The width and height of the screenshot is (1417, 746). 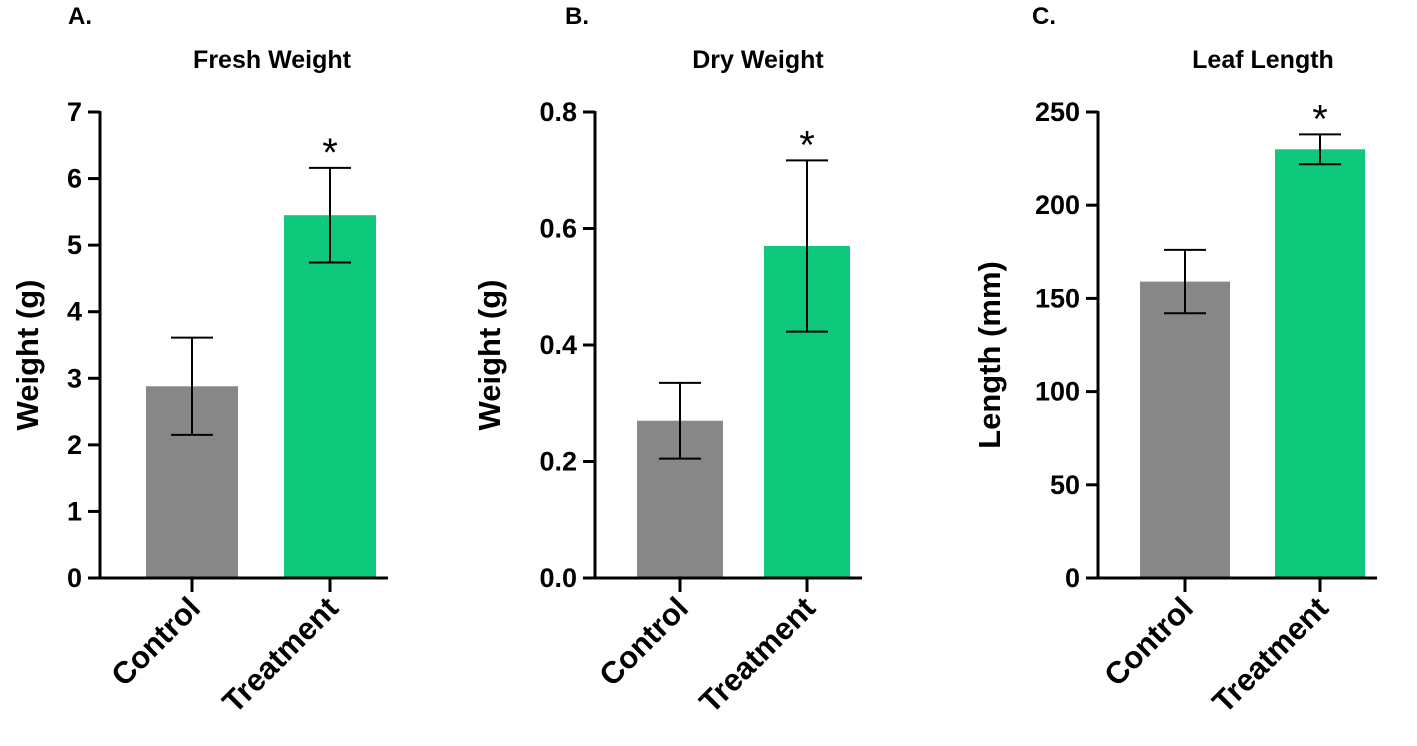 What do you see at coordinates (989, 355) in the screenshot?
I see `y-axis-label: Length (mm)` at bounding box center [989, 355].